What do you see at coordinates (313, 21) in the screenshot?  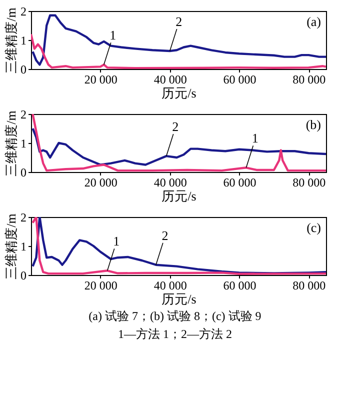 I see `annotation: (a)` at bounding box center [313, 21].